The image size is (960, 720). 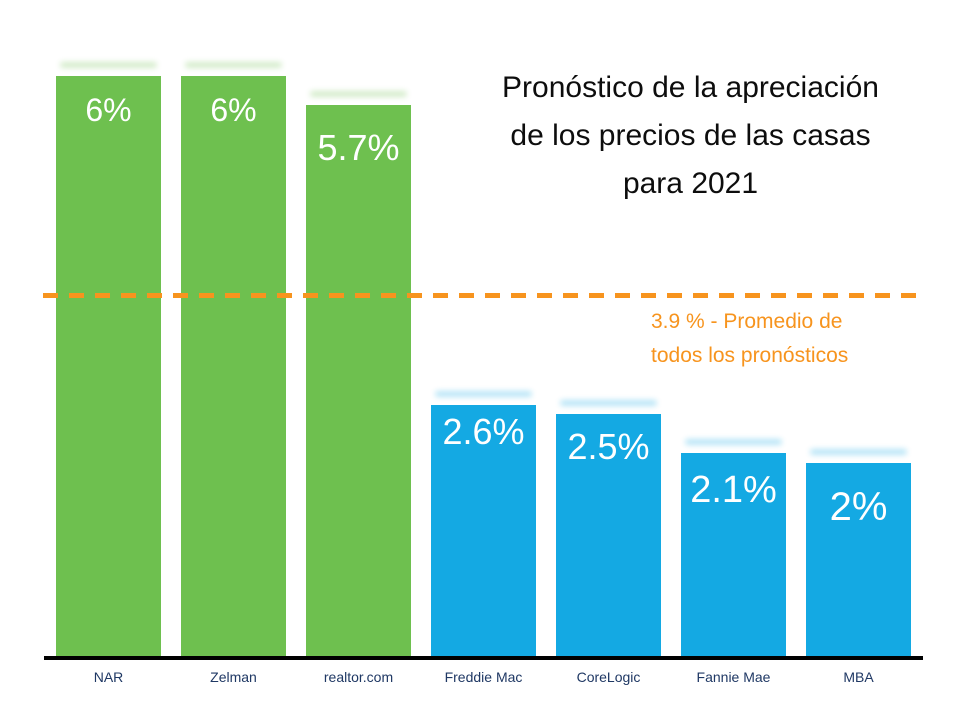 I want to click on bar-Zelman: 6%, so click(x=233, y=366).